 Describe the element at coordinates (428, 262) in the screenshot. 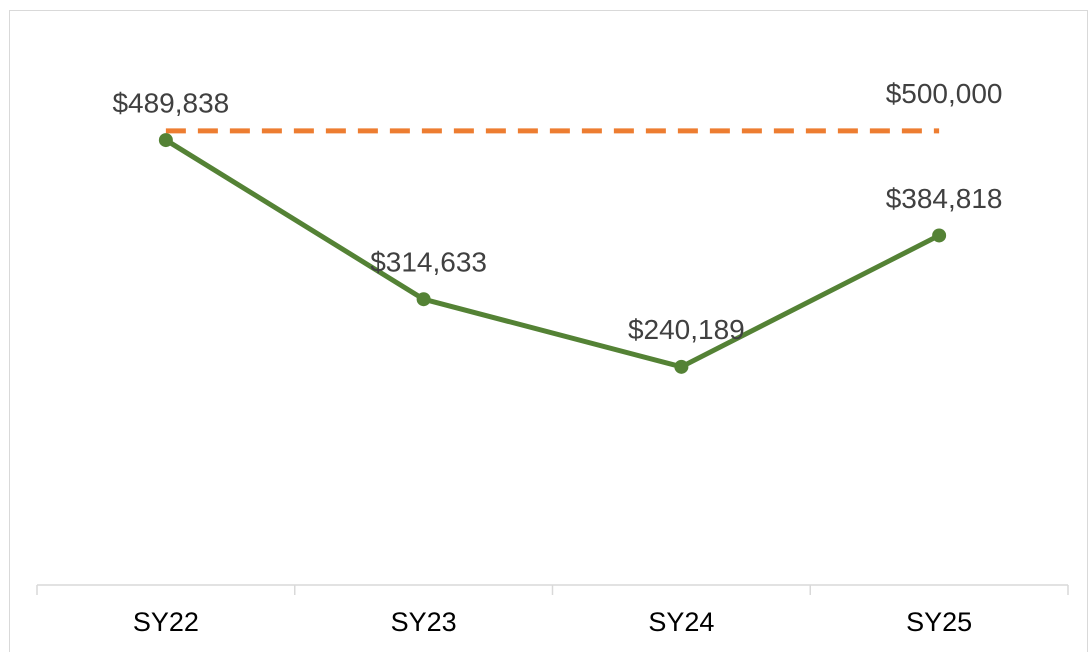

I see `data-label: $314,633` at that location.